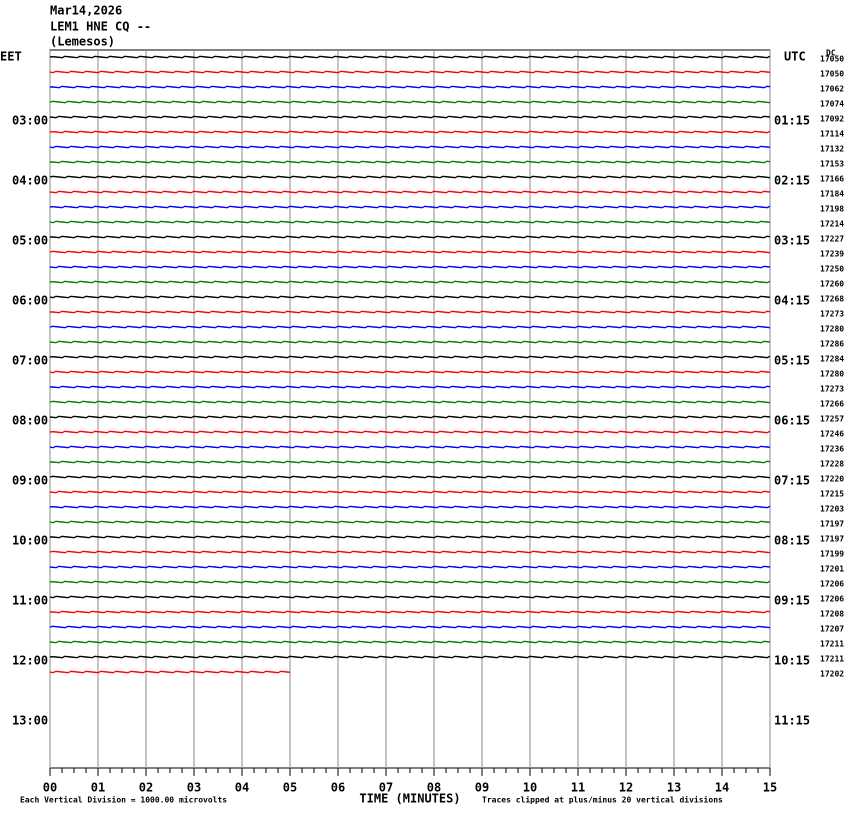  What do you see at coordinates (832, 404) in the screenshot?
I see `count-label: 17266` at bounding box center [832, 404].